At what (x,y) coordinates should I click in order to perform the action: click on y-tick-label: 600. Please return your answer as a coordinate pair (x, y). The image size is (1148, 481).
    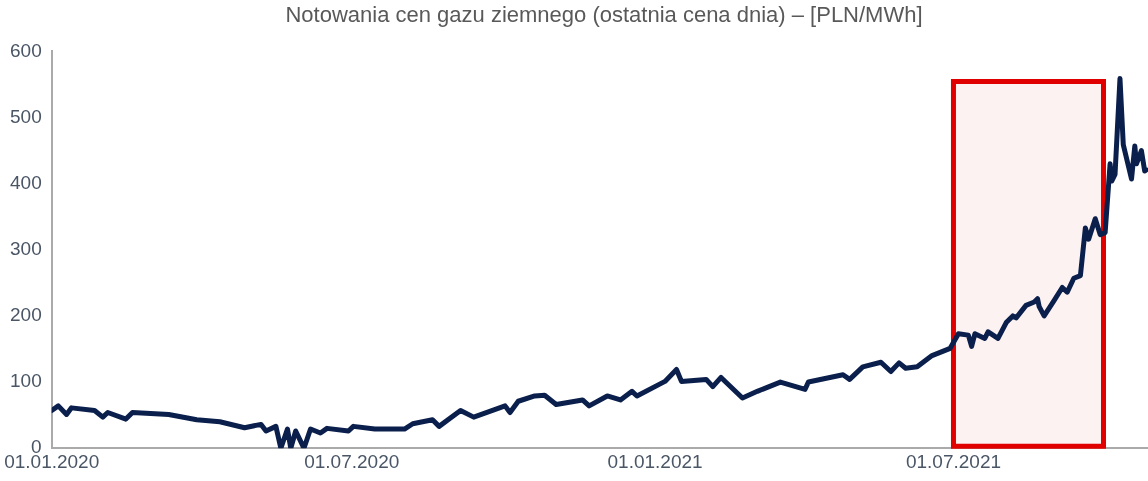
    Looking at the image, I should click on (26, 50).